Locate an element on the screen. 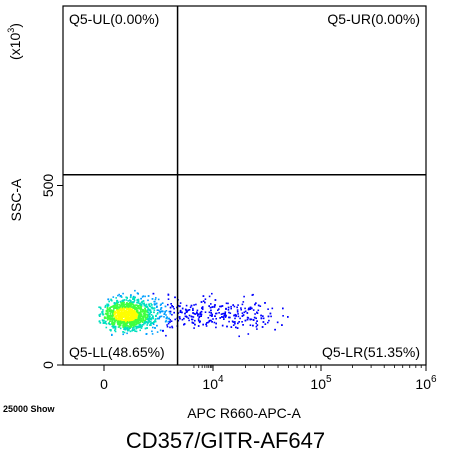  y-axis-label: SSC-A is located at coordinates (16, 199).